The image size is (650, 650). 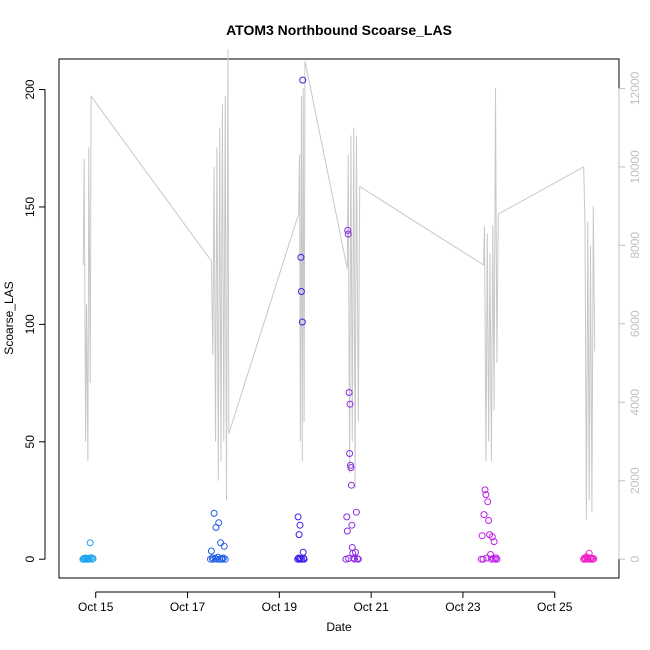 What do you see at coordinates (463, 607) in the screenshot?
I see `x-tick-label: Oct 23` at bounding box center [463, 607].